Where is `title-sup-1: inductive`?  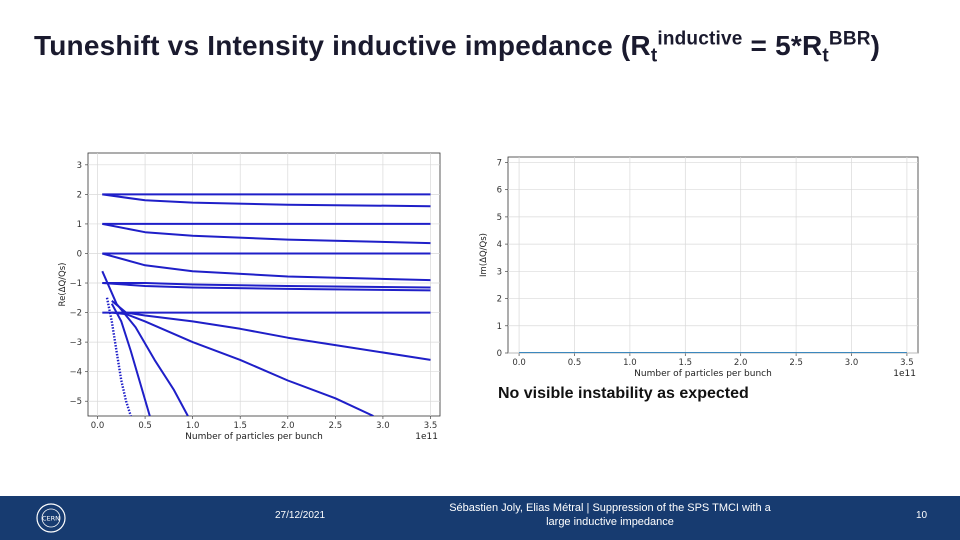
title-sup-1: inductive is located at coordinates (700, 39).